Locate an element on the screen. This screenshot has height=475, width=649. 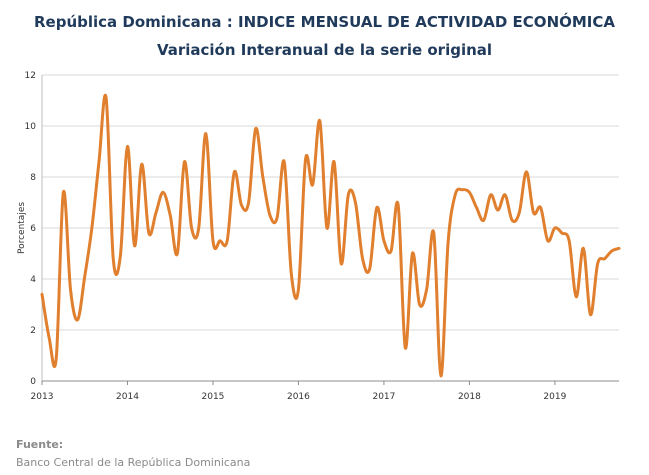
y-tick-label: 4 is located at coordinates (33, 280).